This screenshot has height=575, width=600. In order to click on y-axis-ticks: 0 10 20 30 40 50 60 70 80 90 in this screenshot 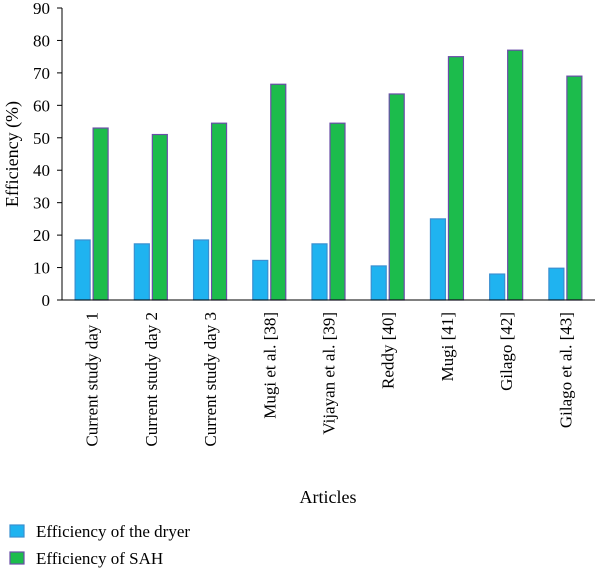, I will do `click(47, 155)`.